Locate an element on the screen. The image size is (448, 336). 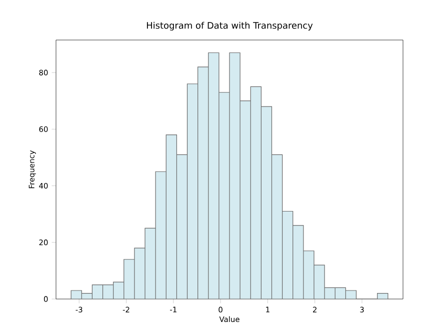
chart-title: Histogram of Data with Transparency is located at coordinates (229, 26).